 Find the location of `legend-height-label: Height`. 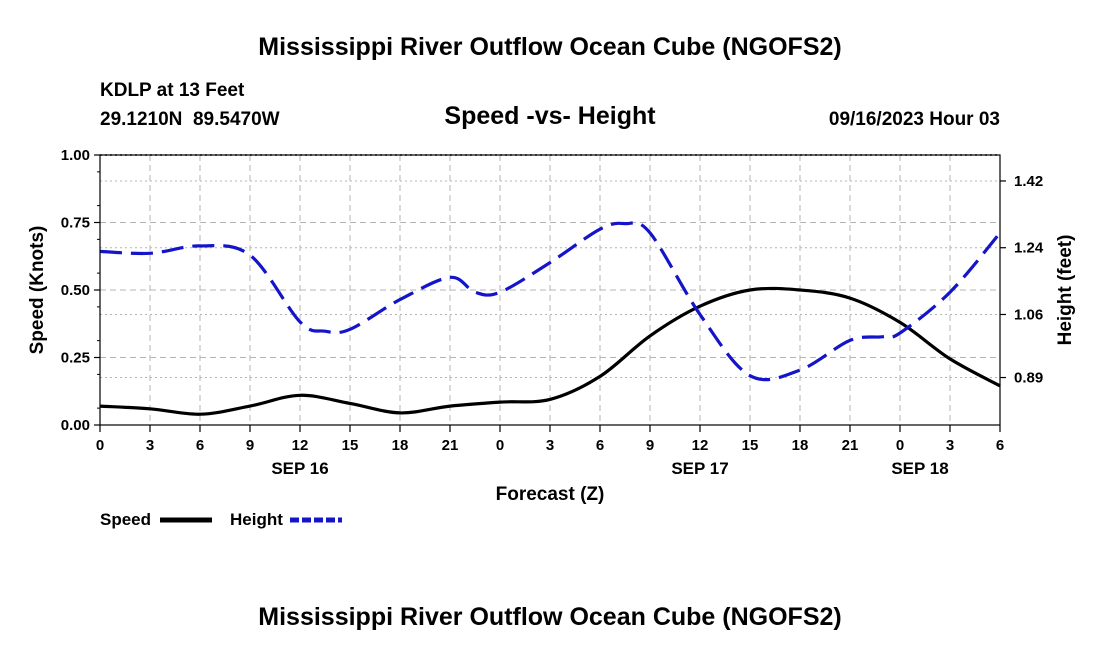

legend-height-label: Height is located at coordinates (256, 519).